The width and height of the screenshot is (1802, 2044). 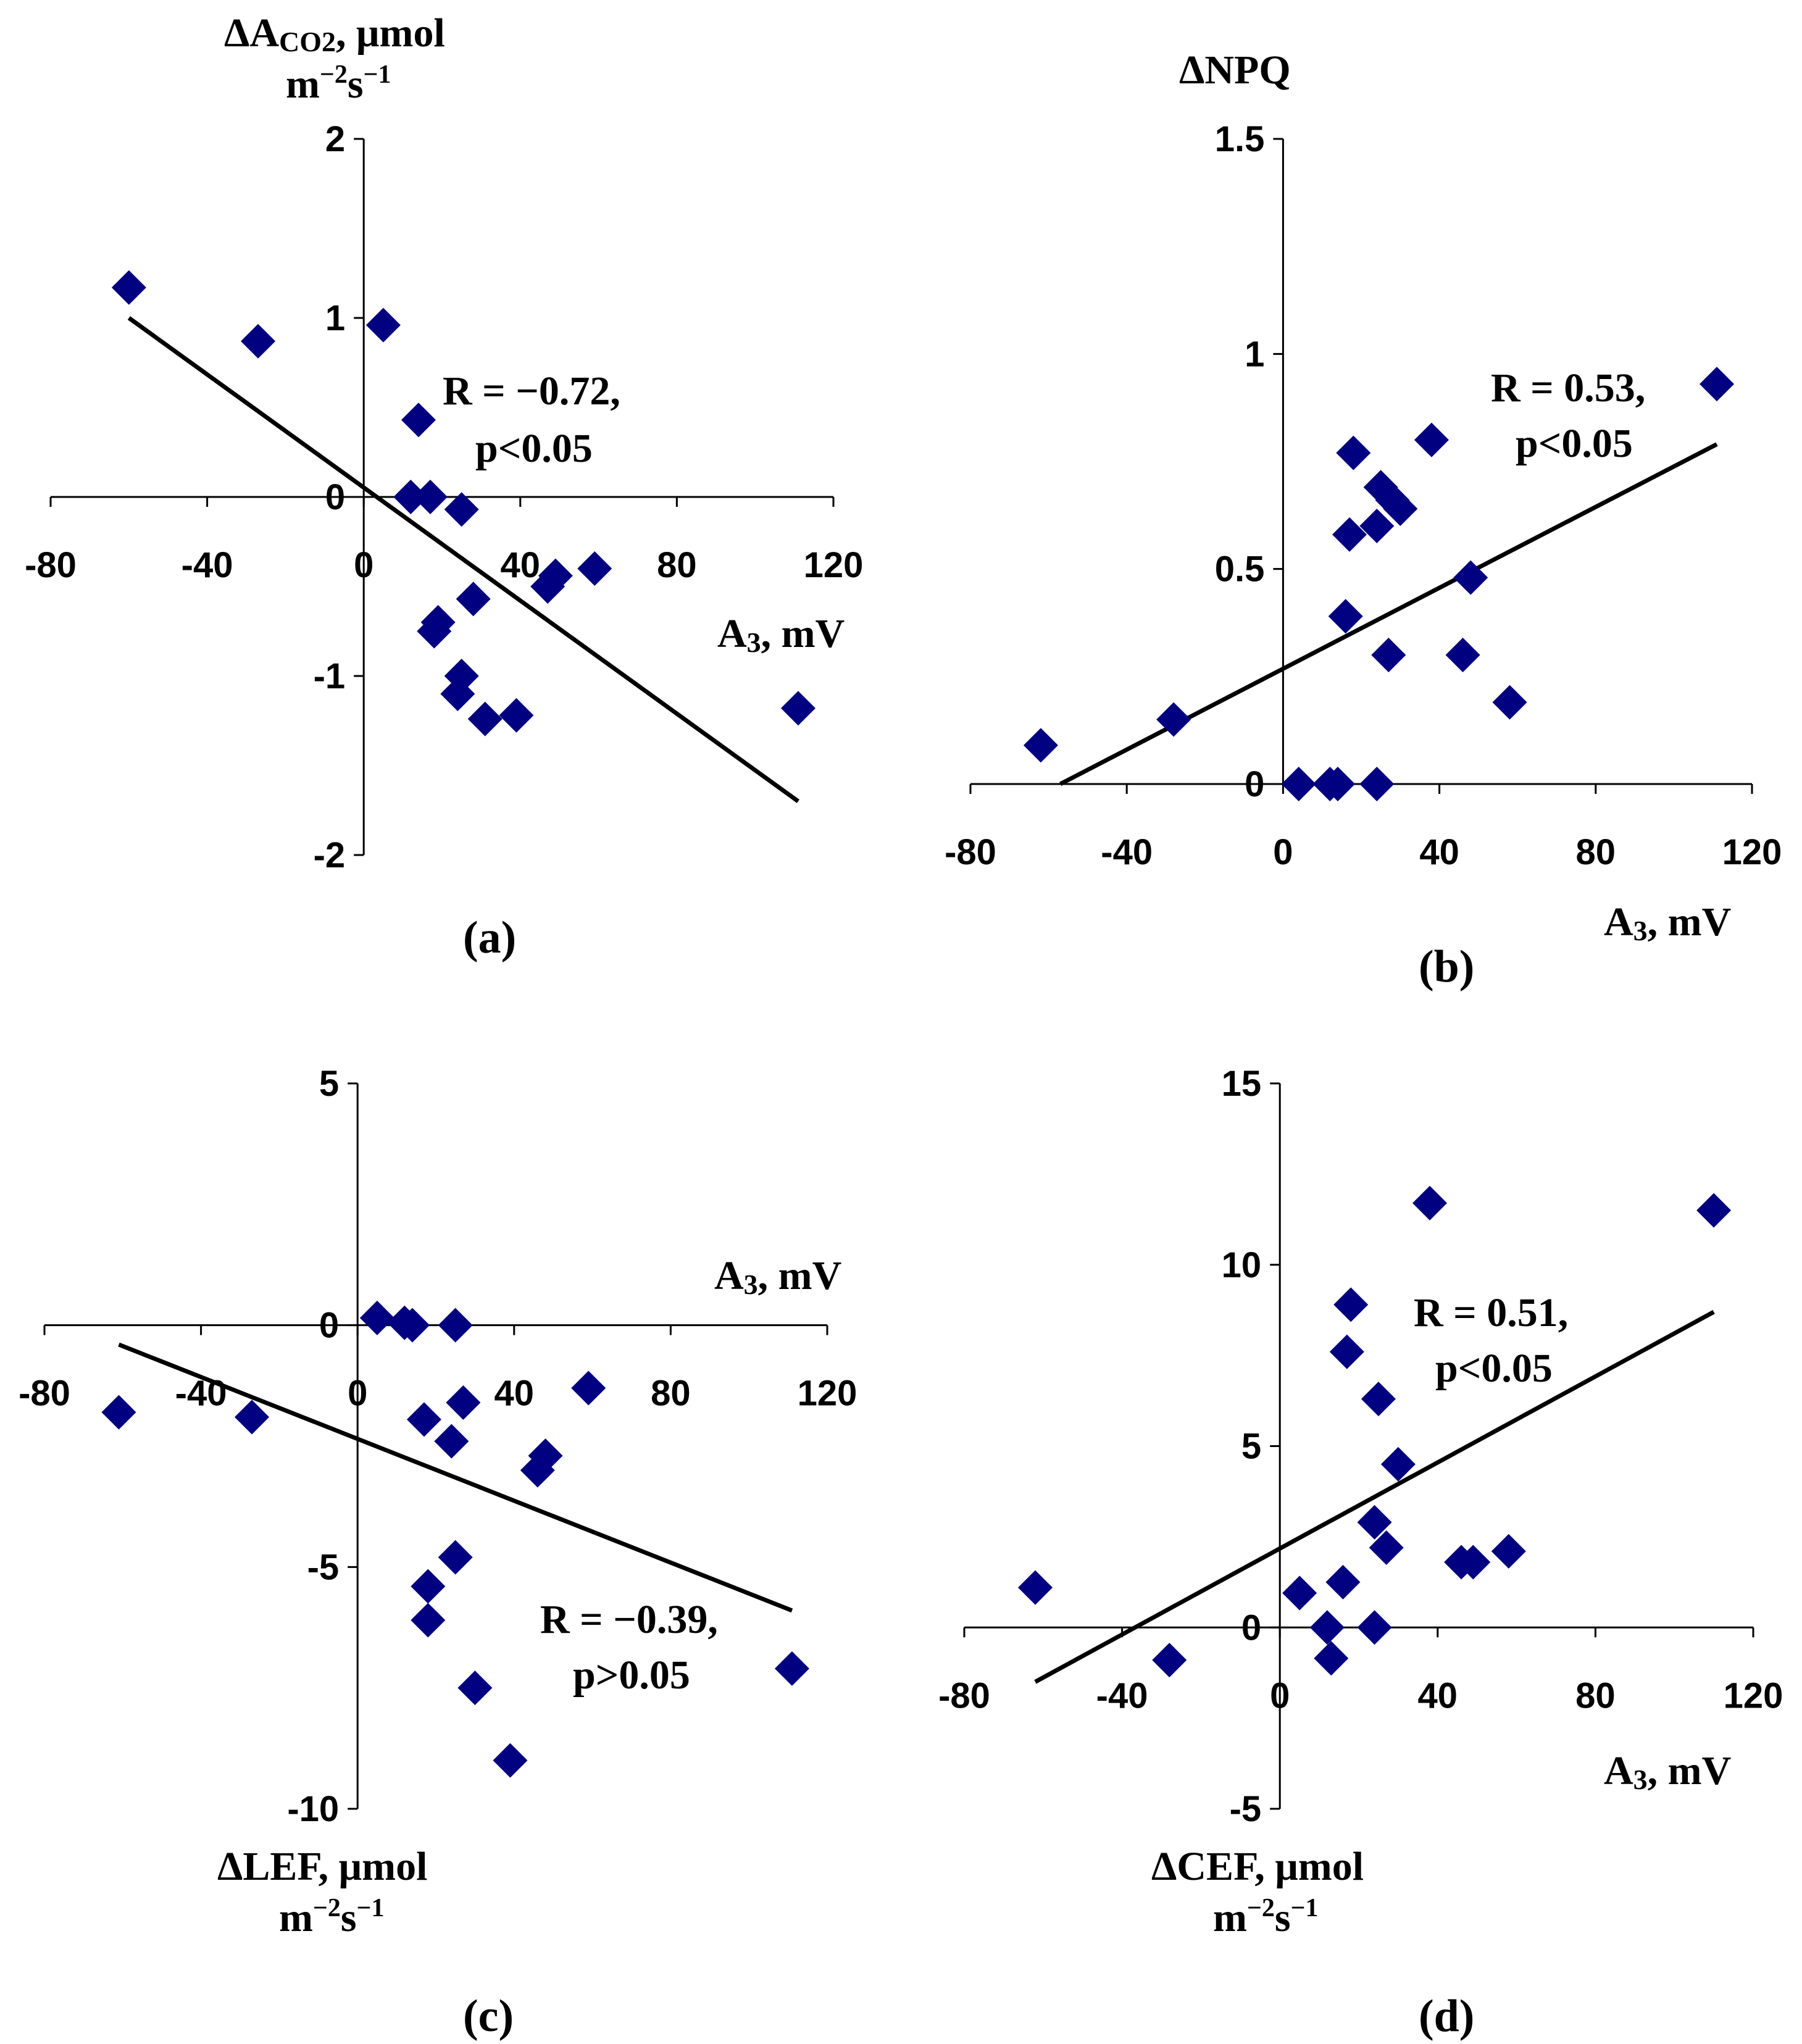 What do you see at coordinates (1257, 1866) in the screenshot?
I see `y-axis-label-line1: ΔCEF, μmol` at bounding box center [1257, 1866].